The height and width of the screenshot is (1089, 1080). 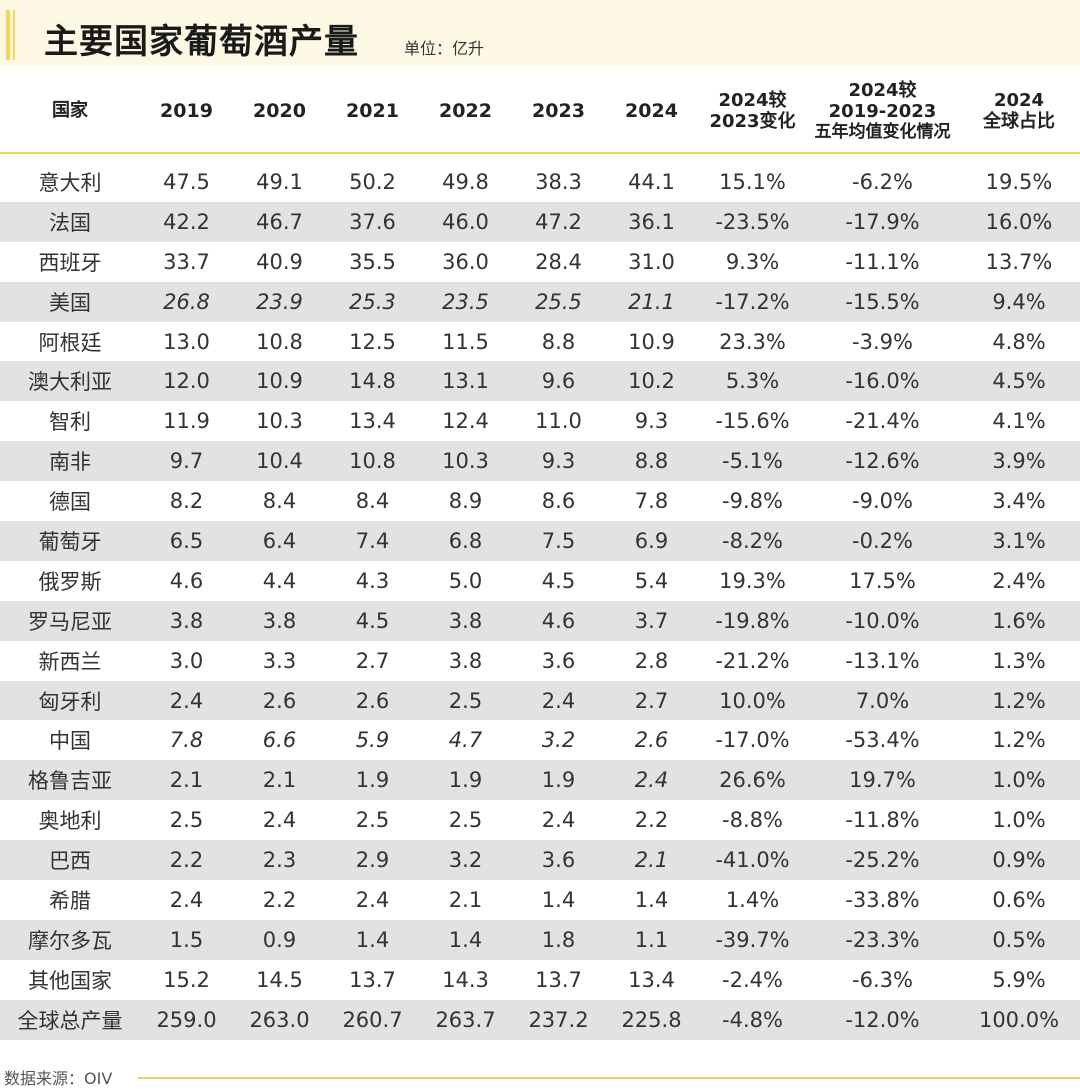 I want to click on value-cell-avg: -17.9%, so click(x=882, y=221).